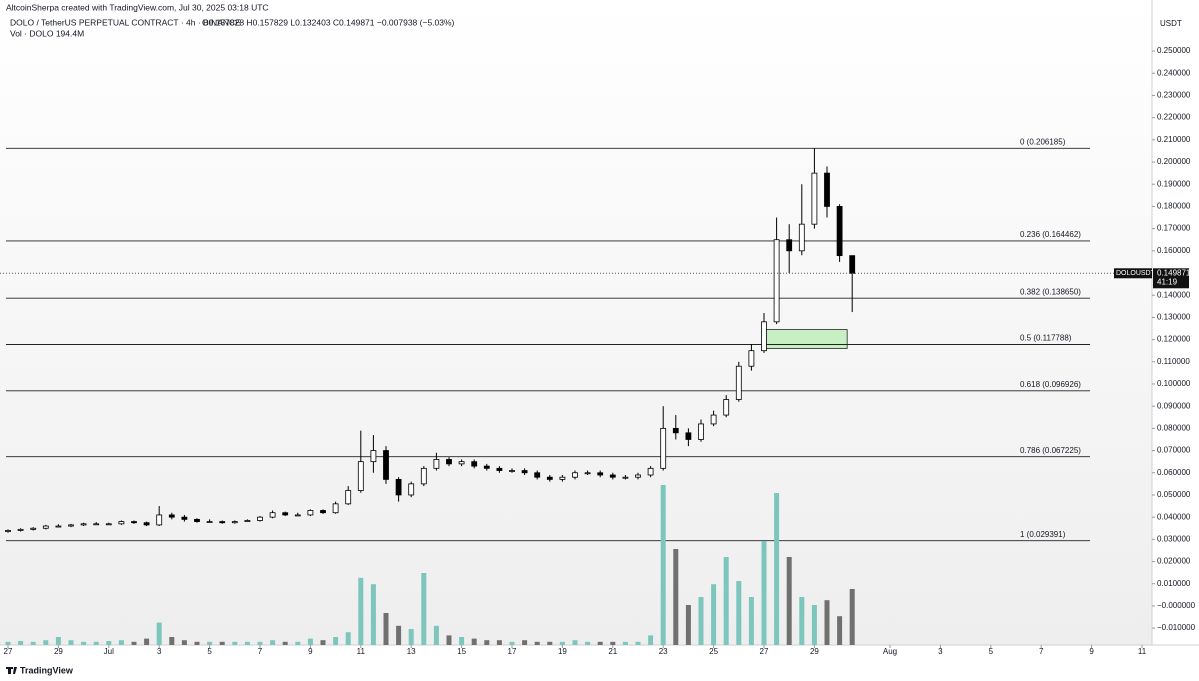 The image size is (1199, 681). What do you see at coordinates (1046, 338) in the screenshot?
I see `fib-label: 0.5 (0.117788)` at bounding box center [1046, 338].